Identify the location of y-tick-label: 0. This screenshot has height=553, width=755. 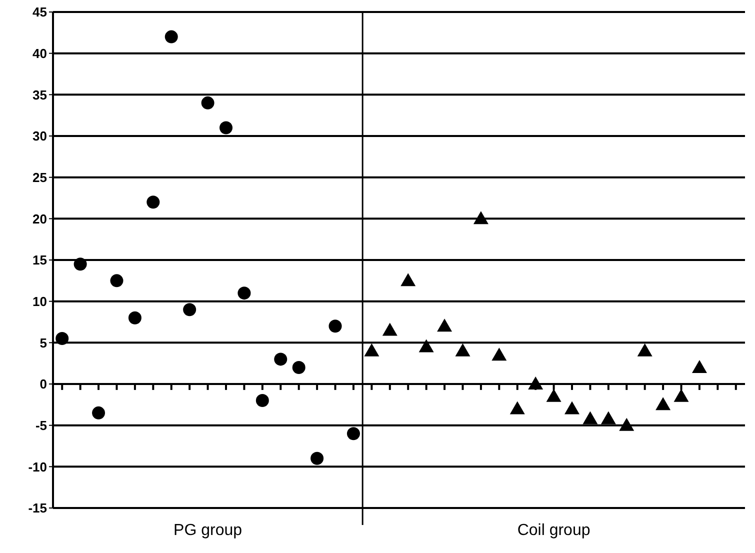
(43, 384).